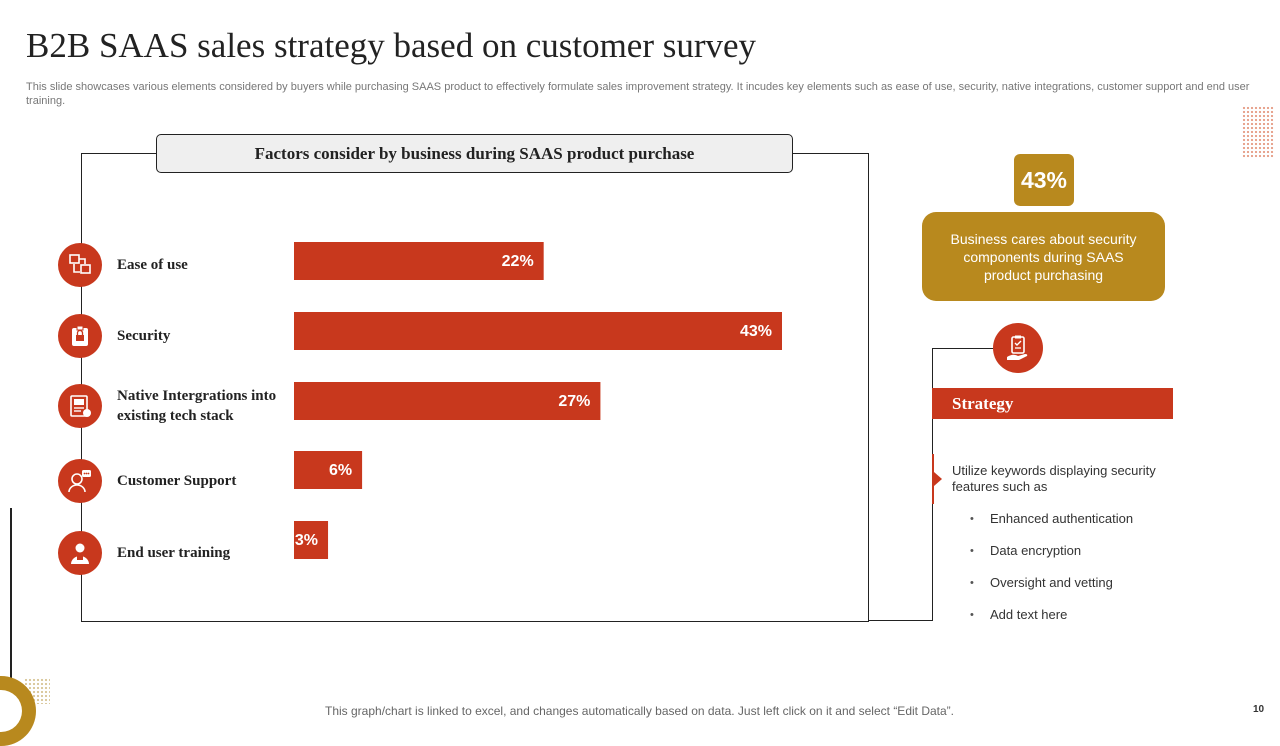 This screenshot has width=1280, height=746. I want to click on row-label-security: Security, so click(144, 336).